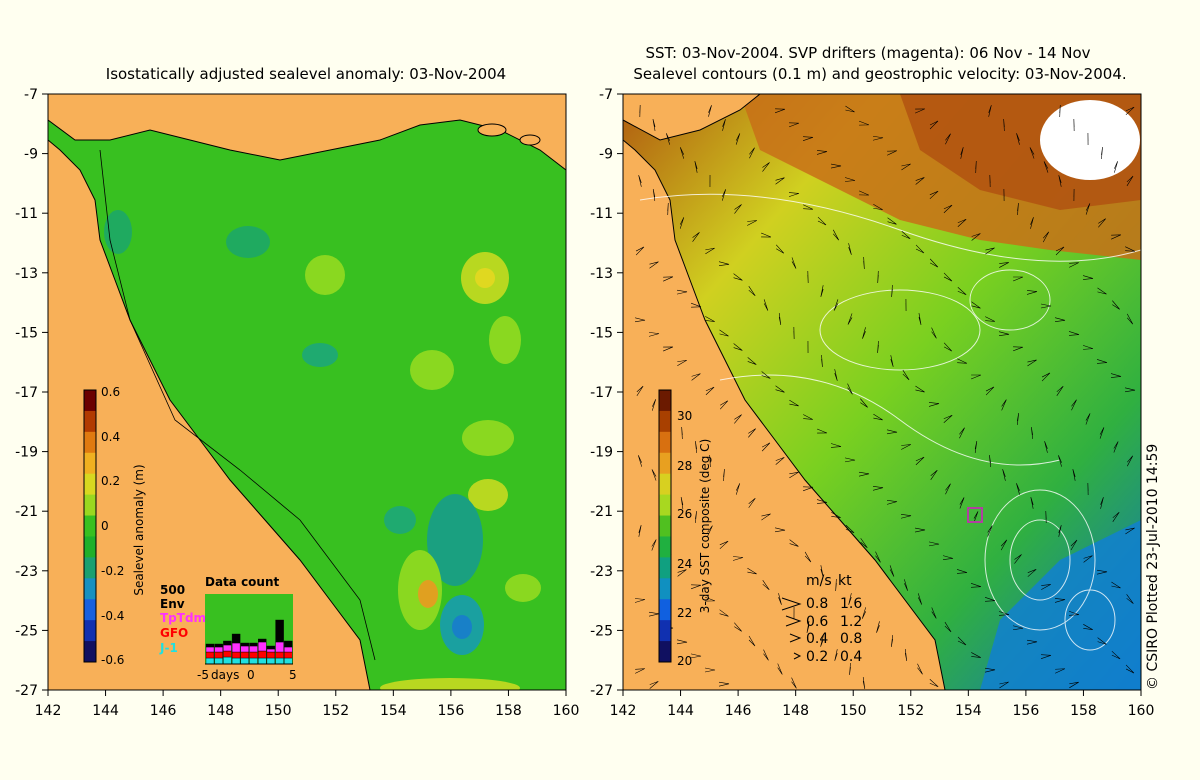 The width and height of the screenshot is (1200, 780). What do you see at coordinates (110, 437) in the screenshot?
I see `left-cb-tick: 0.4` at bounding box center [110, 437].